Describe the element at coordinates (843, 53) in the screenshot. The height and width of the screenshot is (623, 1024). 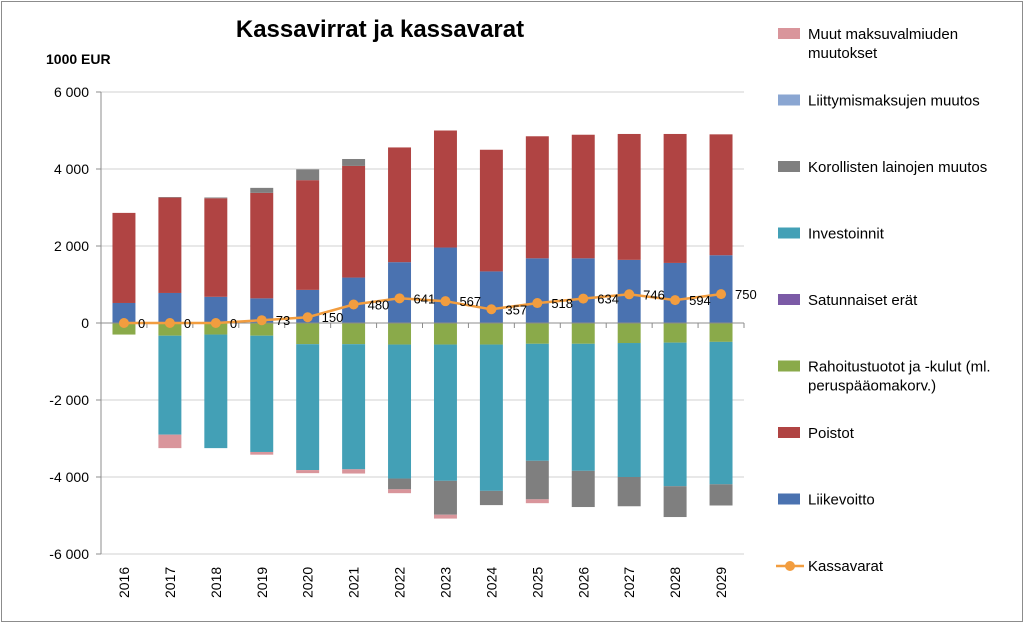
I see `legend-label: muutokset` at that location.